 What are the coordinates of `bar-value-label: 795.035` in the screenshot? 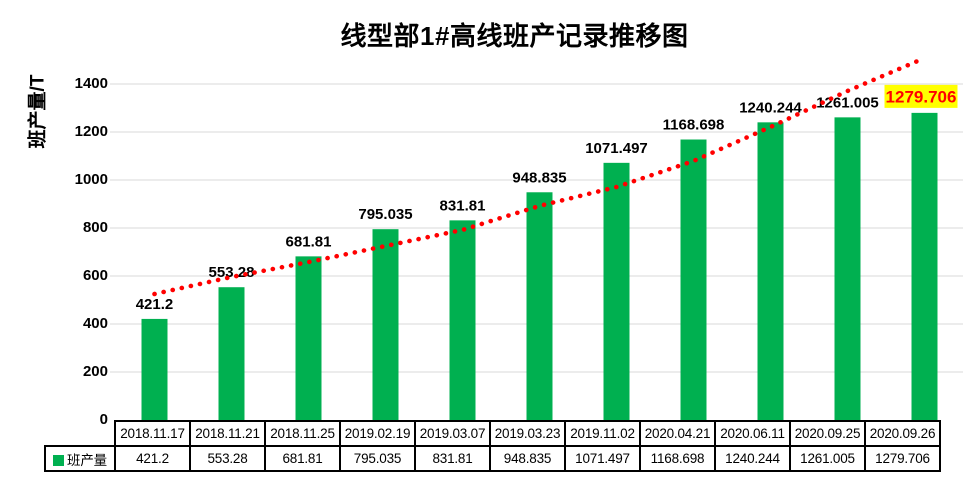 It's located at (385, 214).